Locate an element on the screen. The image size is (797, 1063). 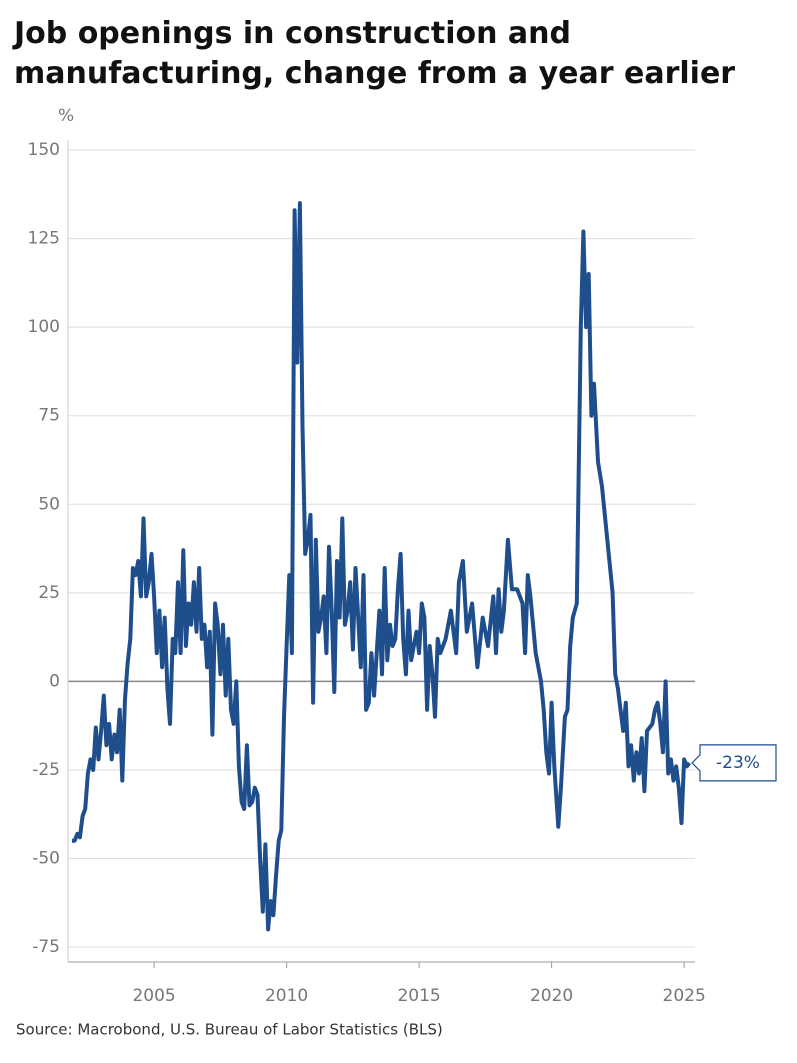
y-tick-label: 0 is located at coordinates (54, 681).